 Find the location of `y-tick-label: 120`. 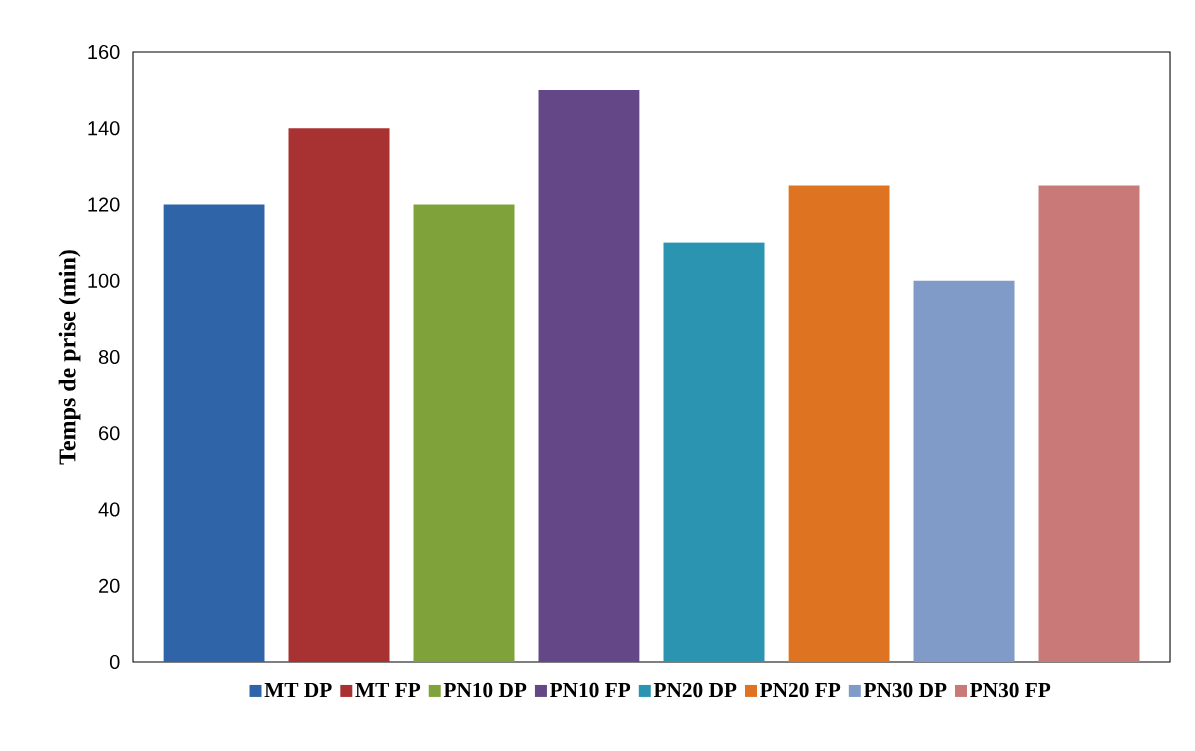

y-tick-label: 120 is located at coordinates (104, 204).